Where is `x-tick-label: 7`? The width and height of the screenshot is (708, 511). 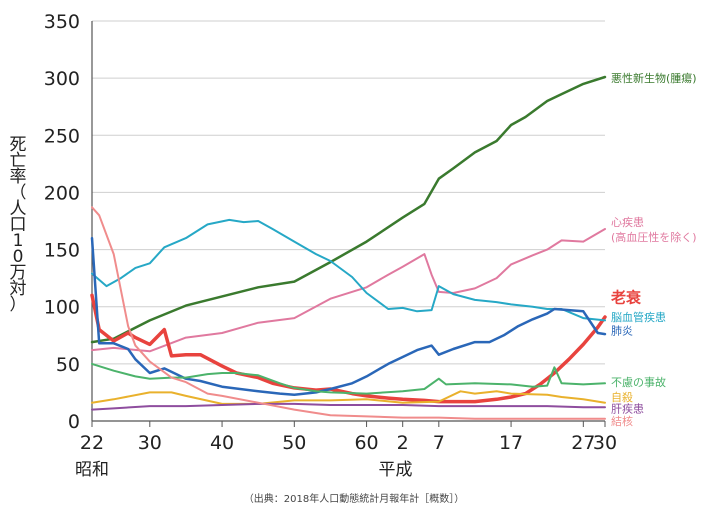 x-tick-label: 7 is located at coordinates (439, 443).